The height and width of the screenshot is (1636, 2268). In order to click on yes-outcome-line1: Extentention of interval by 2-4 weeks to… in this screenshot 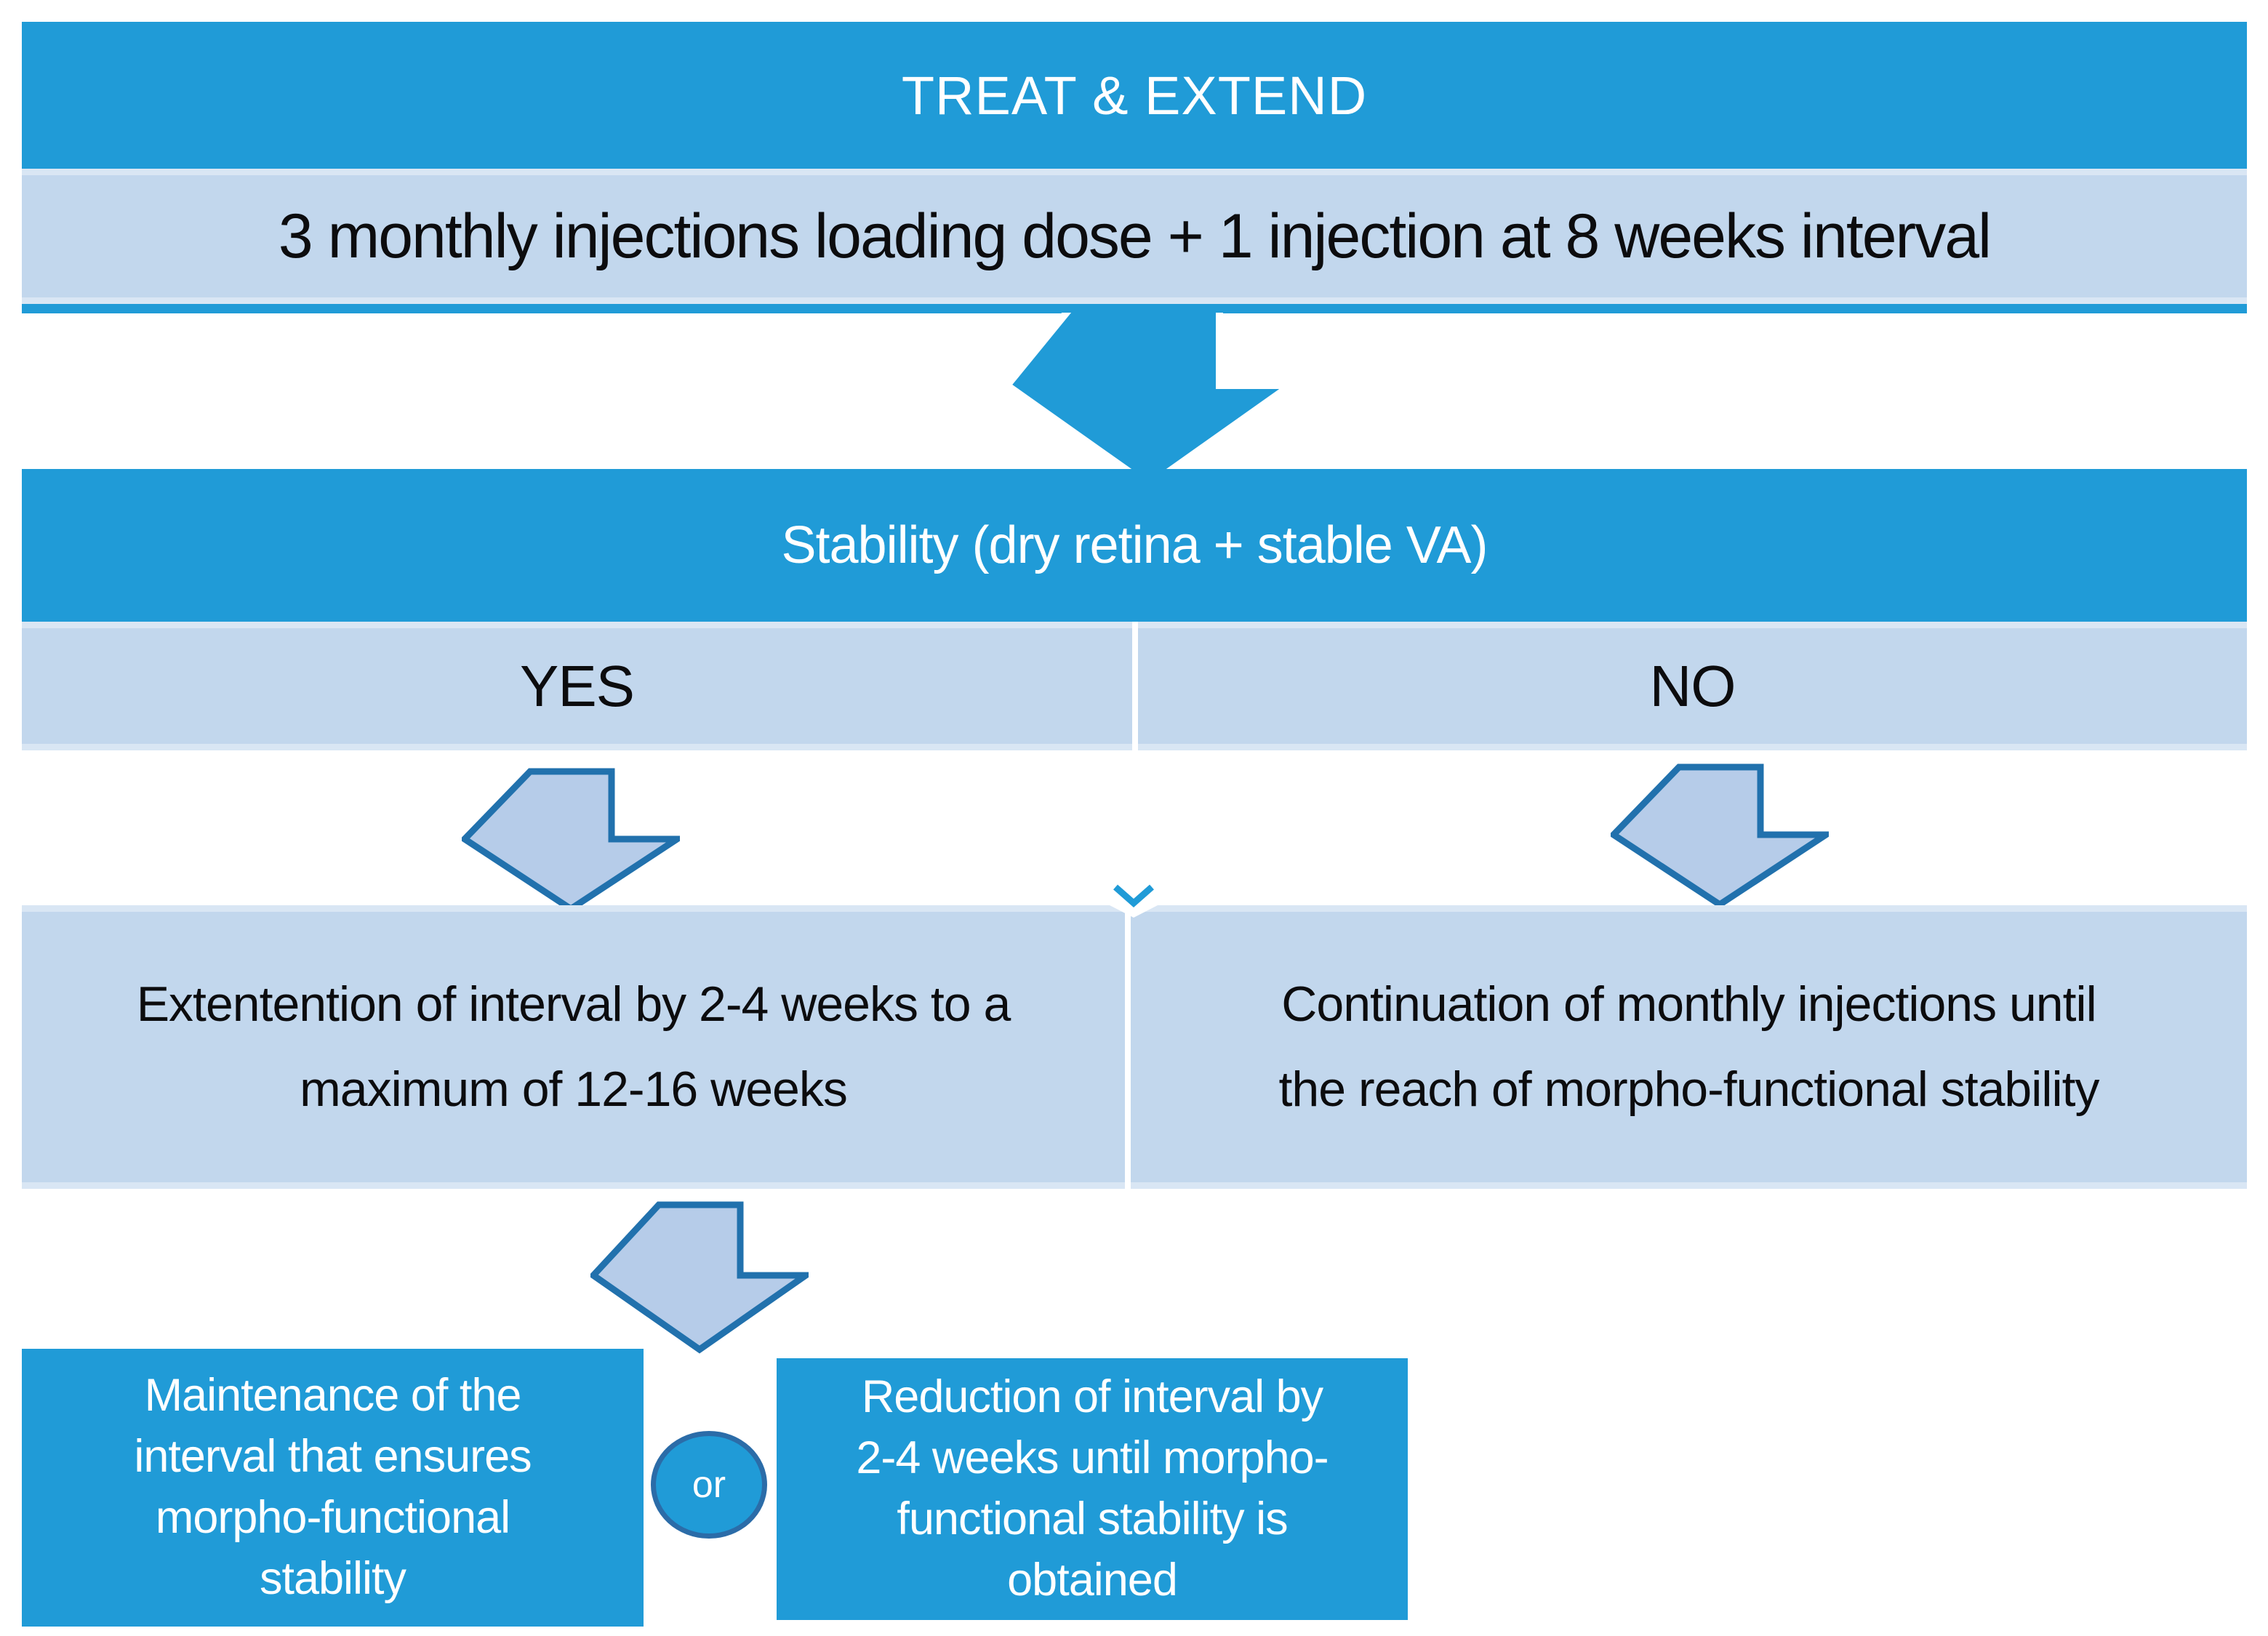, I will do `click(573, 1005)`.